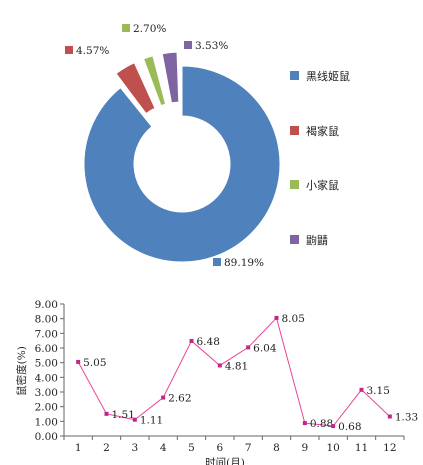  What do you see at coordinates (293, 319) in the screenshot?
I see `data-label: 8.05` at bounding box center [293, 319].